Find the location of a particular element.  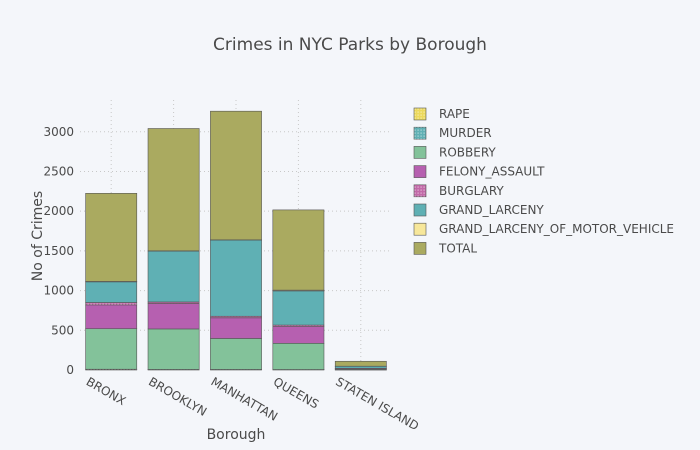

legend-label: BURGLARY is located at coordinates (471, 191).